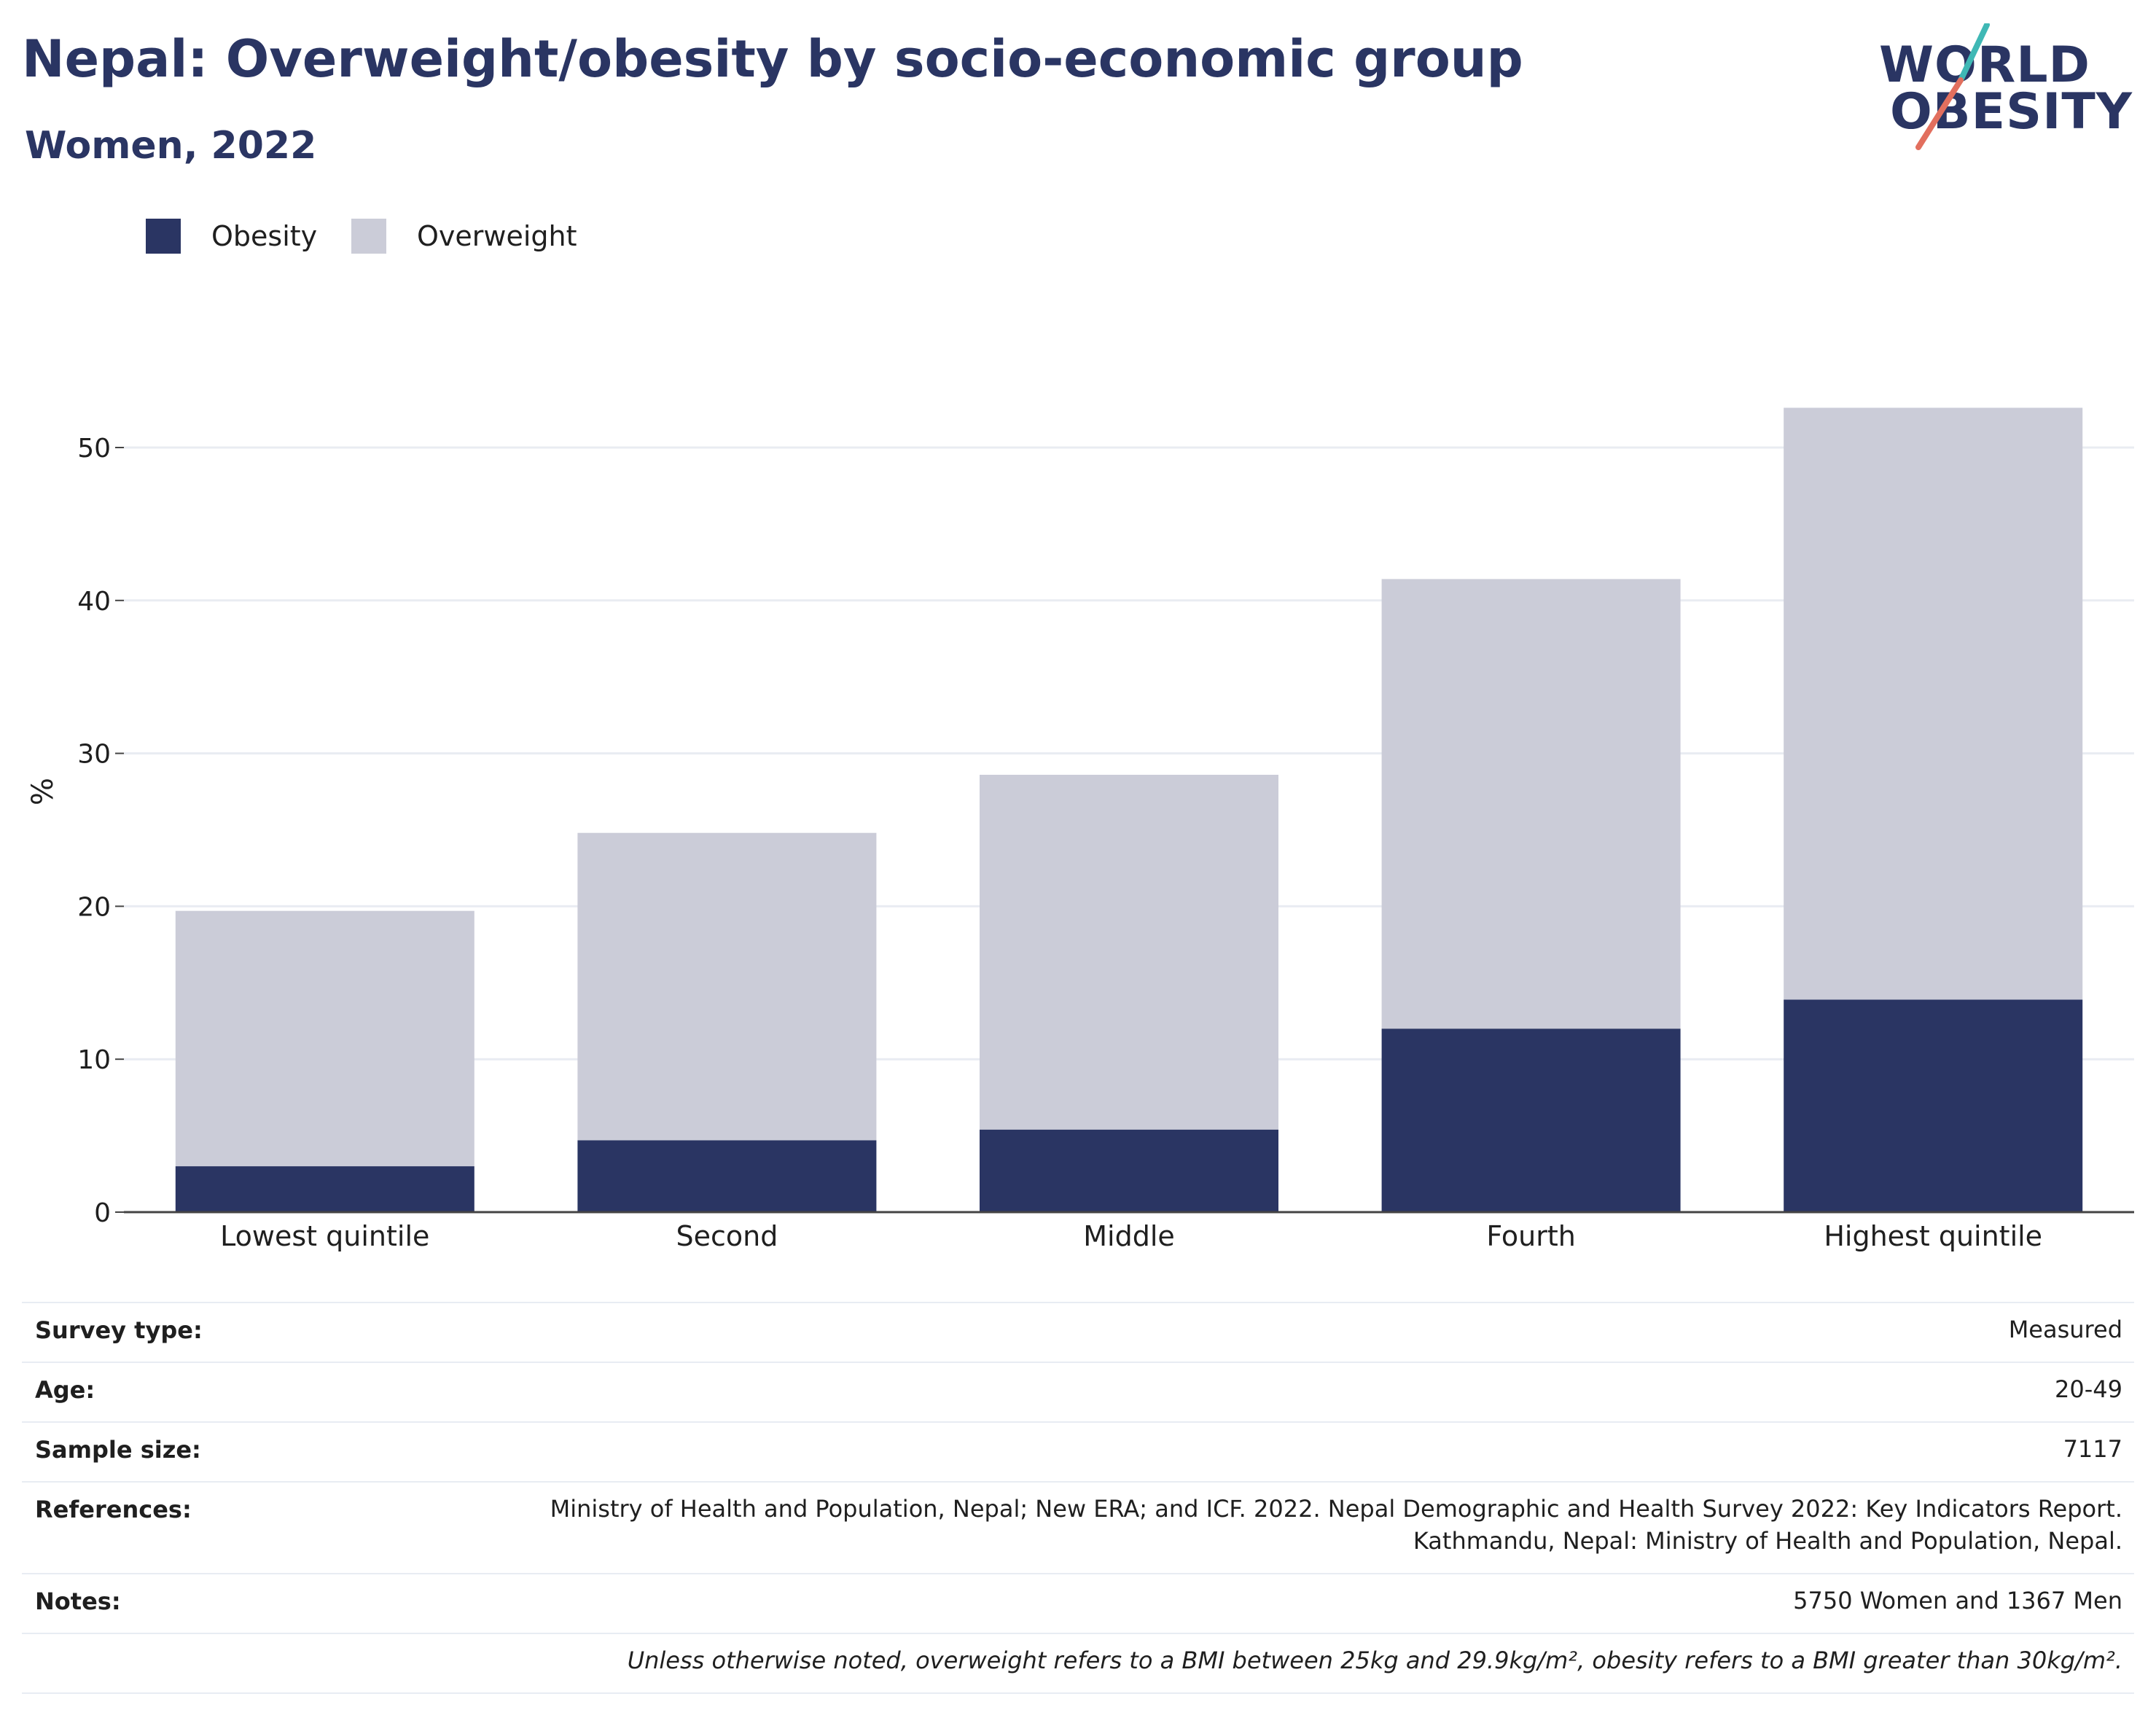 The height and width of the screenshot is (1734, 2156). I want to click on info-row-age: Age: 20-49, so click(1078, 1391).